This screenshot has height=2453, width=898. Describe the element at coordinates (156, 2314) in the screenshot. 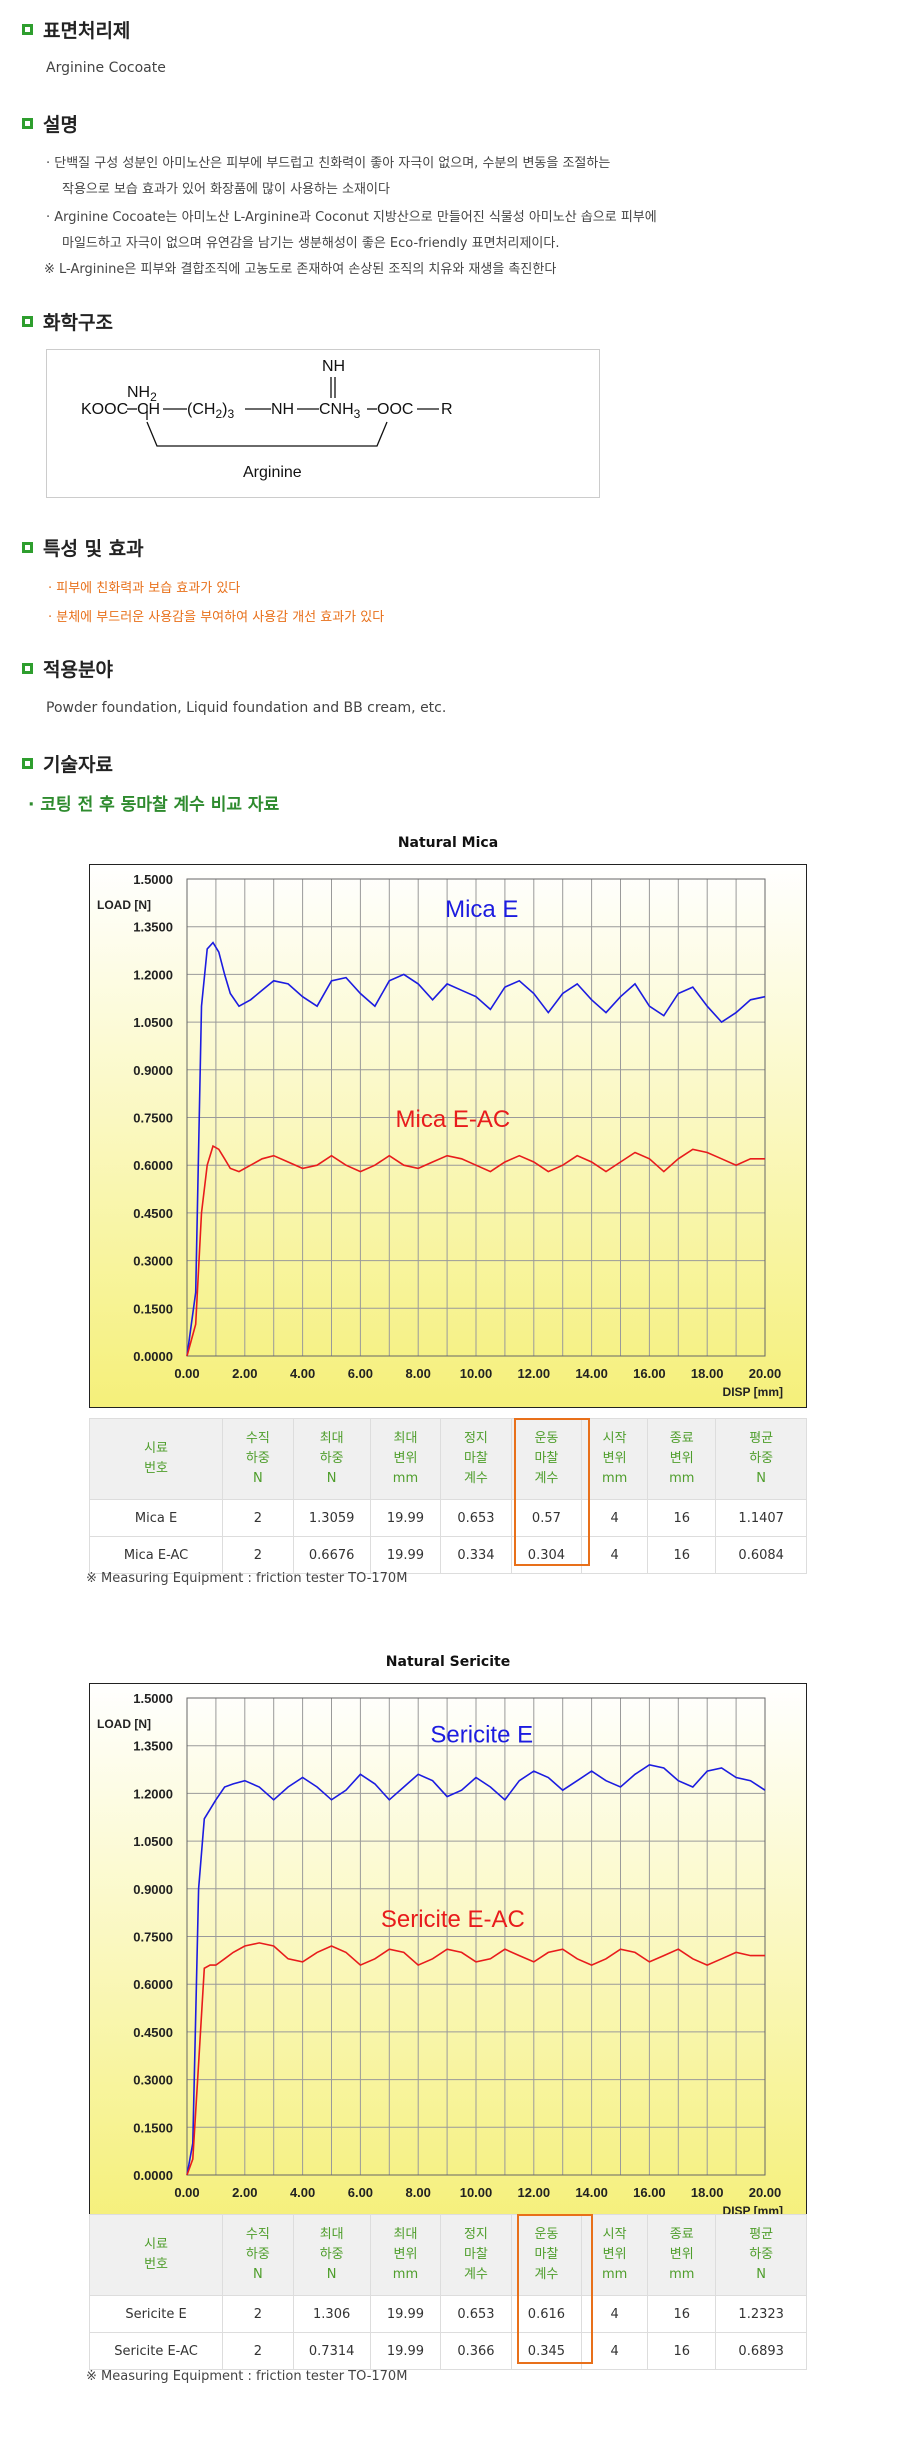

I see `table-cell: Sericite E` at that location.